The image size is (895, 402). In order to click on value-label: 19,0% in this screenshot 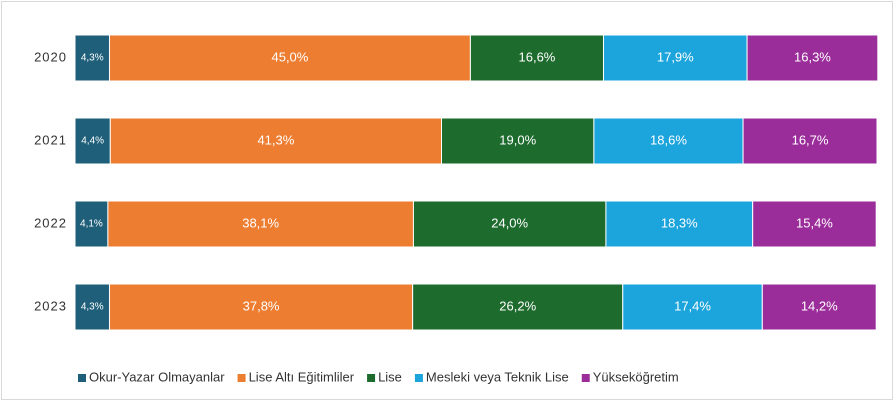, I will do `click(517, 139)`.